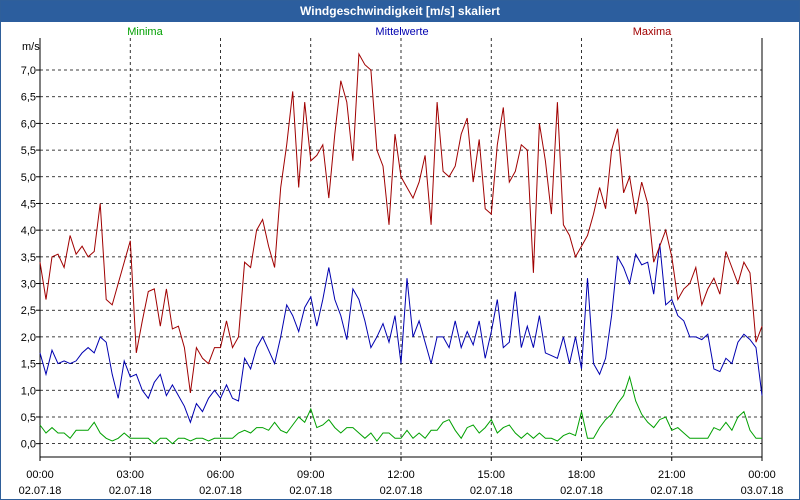 The image size is (800, 500). I want to click on legend-mittelwerte: Mittelwerte, so click(401, 32).